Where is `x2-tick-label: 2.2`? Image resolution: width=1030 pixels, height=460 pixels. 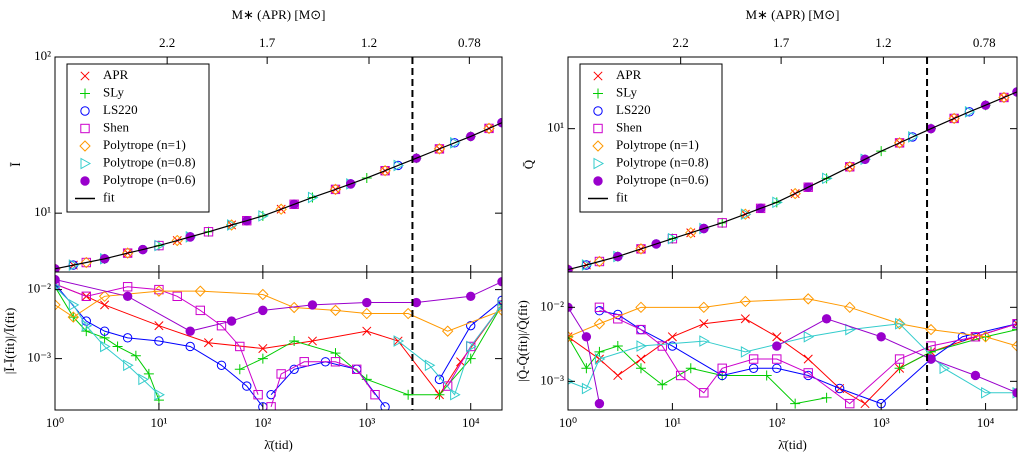
x2-tick-label: 2.2 is located at coordinates (167, 42).